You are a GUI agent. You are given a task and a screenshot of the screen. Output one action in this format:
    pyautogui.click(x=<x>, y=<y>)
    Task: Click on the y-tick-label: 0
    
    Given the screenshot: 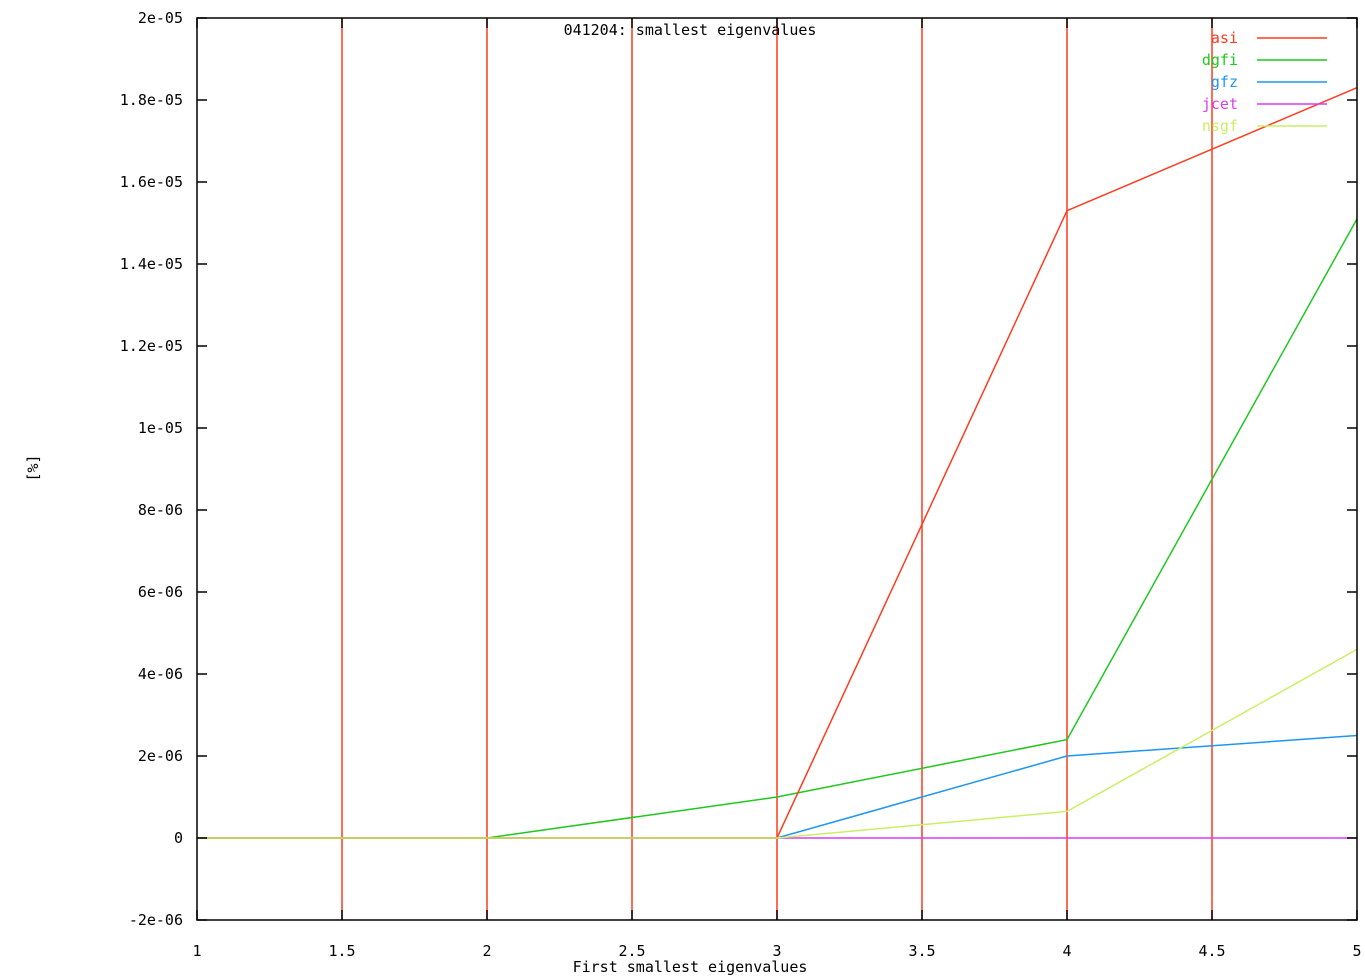 What is the action you would take?
    pyautogui.click(x=178, y=838)
    